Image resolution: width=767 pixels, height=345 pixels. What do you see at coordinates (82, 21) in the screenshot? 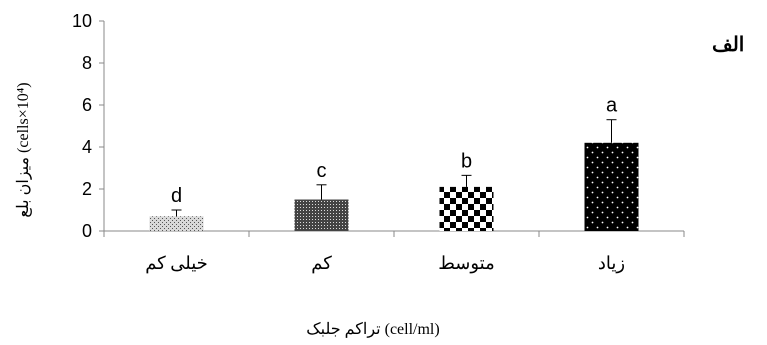
I see `y-tick-label: 10` at bounding box center [82, 21].